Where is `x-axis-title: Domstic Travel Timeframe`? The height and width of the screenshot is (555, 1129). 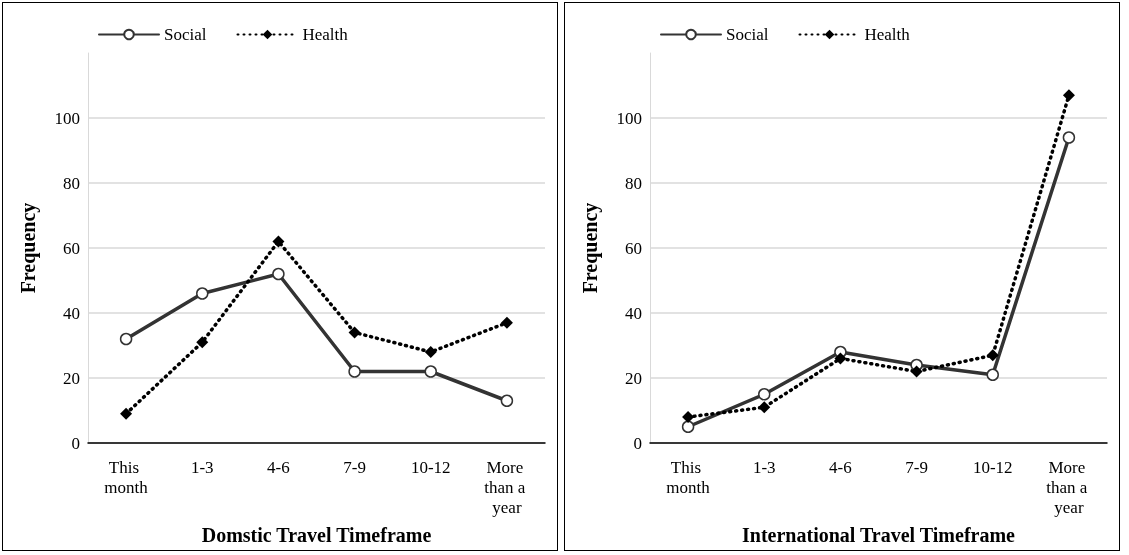 x-axis-title: Domstic Travel Timeframe is located at coordinates (316, 535).